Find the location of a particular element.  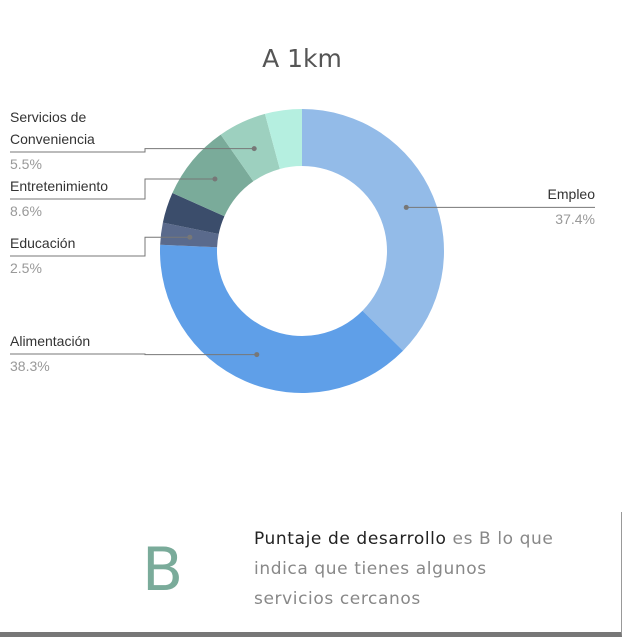

slice-value-label: 8.6% is located at coordinates (26, 211).